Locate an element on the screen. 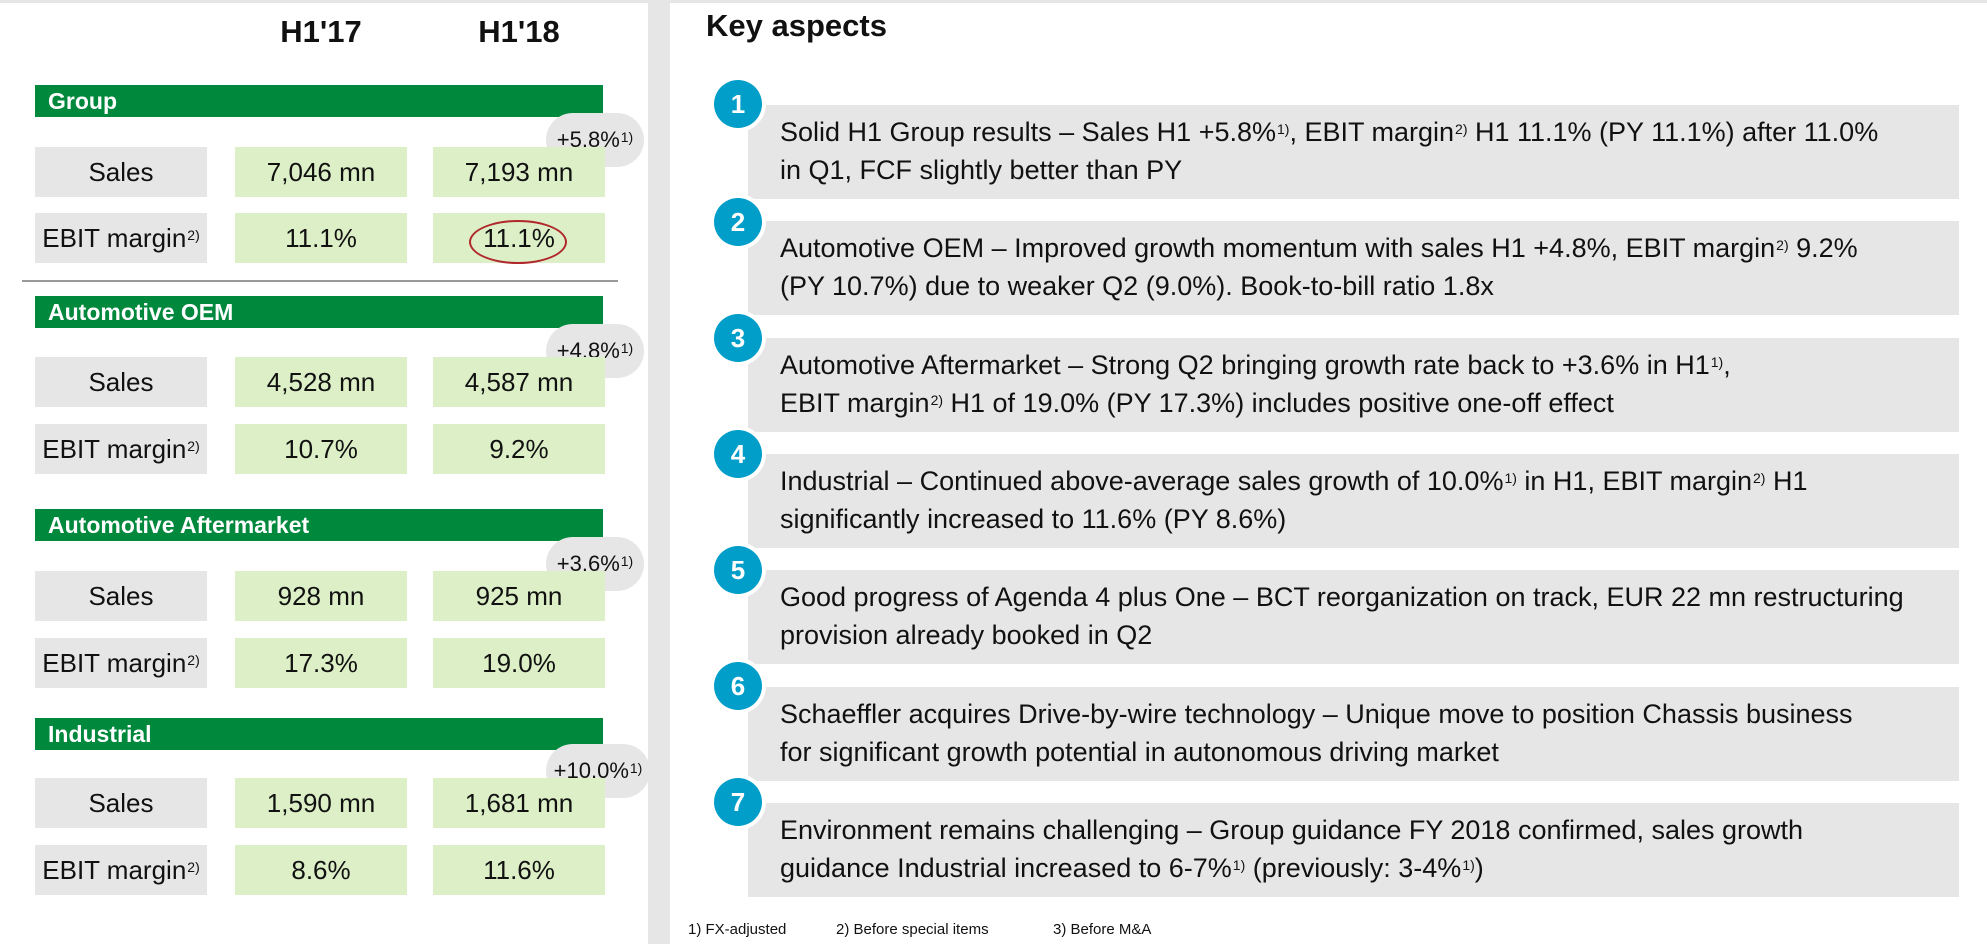  sales-curr-value: 1,681 mn is located at coordinates (519, 803).